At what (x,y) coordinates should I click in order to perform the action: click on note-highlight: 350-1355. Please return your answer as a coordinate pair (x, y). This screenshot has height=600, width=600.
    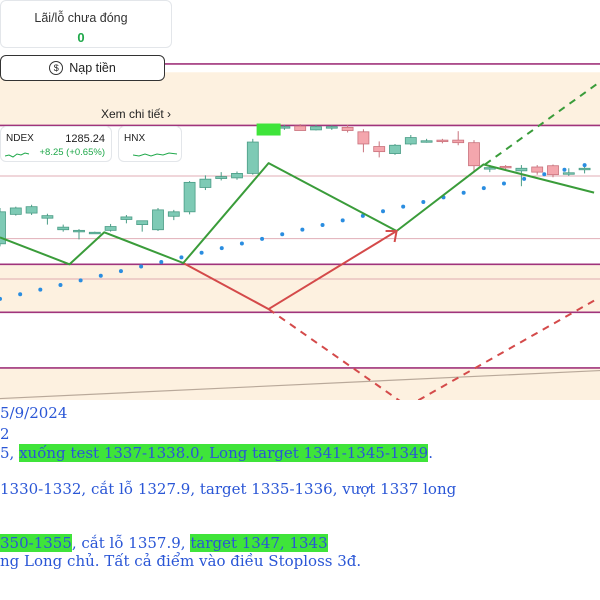
    Looking at the image, I should click on (36, 543).